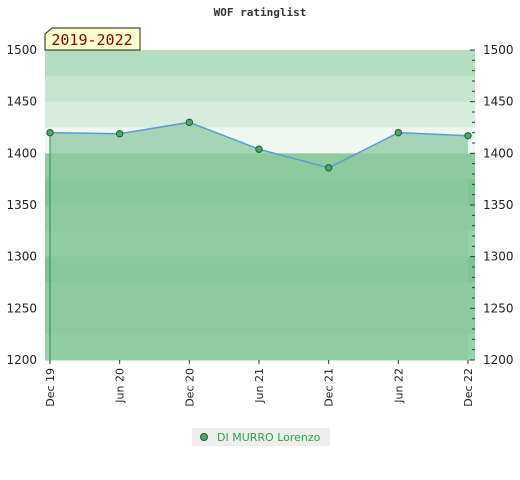 The image size is (520, 480). Describe the element at coordinates (21, 153) in the screenshot. I see `y-tick-label: 1400` at that location.